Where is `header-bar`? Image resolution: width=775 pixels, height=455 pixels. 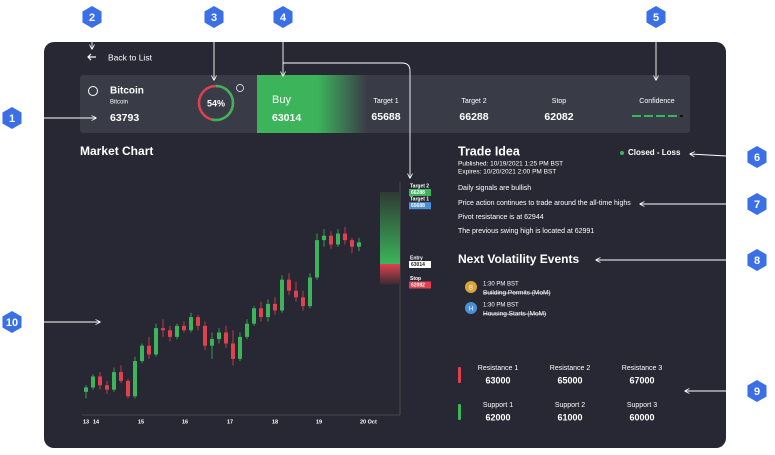
header-bar is located at coordinates (385, 104).